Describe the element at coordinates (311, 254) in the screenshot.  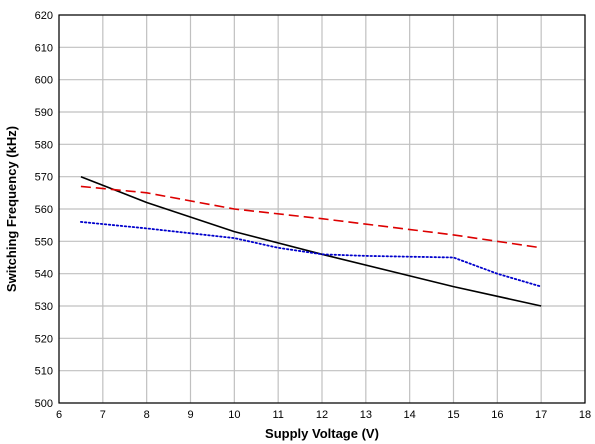
I see `series-line-dotted` at that location.